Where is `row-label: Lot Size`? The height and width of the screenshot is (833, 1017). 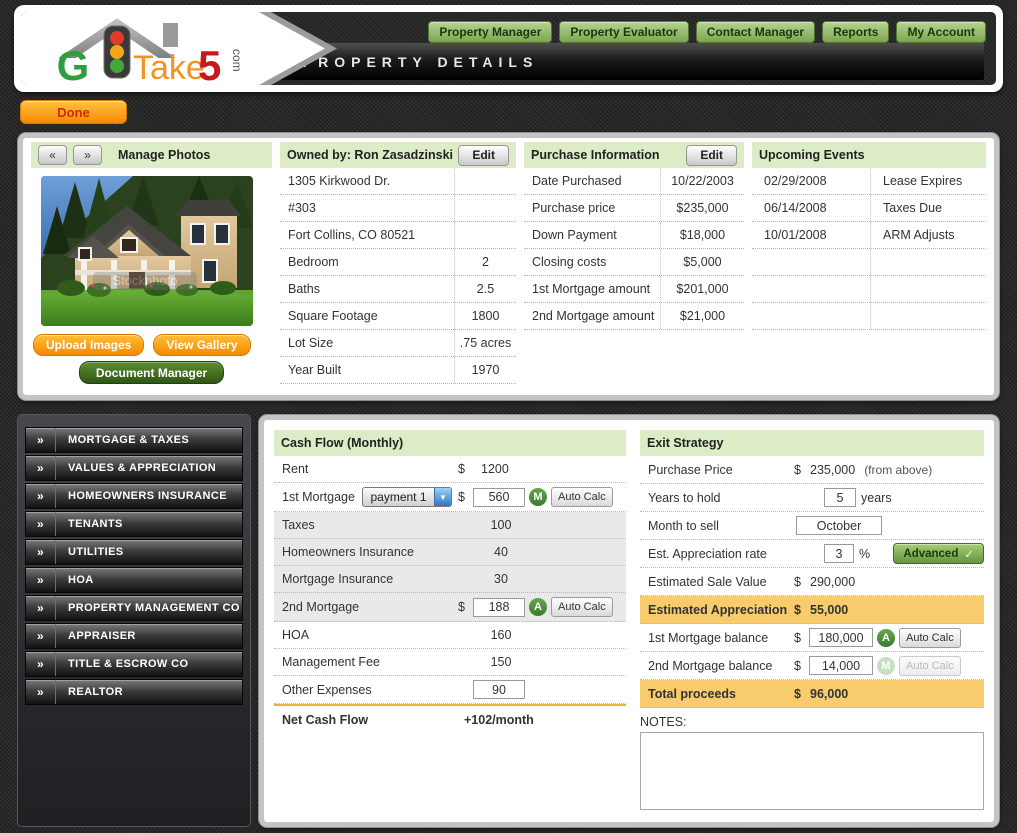 row-label: Lot Size is located at coordinates (311, 343).